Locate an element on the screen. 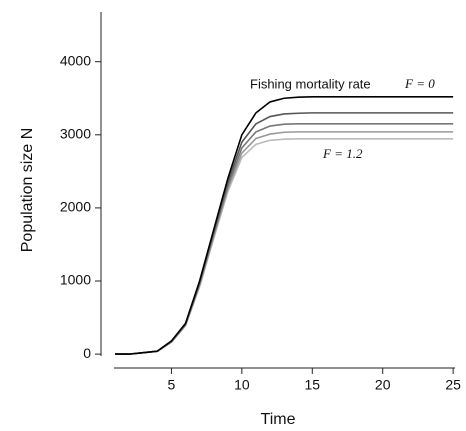 The image size is (466, 431). y-tick-label: 0 is located at coordinates (87, 353).